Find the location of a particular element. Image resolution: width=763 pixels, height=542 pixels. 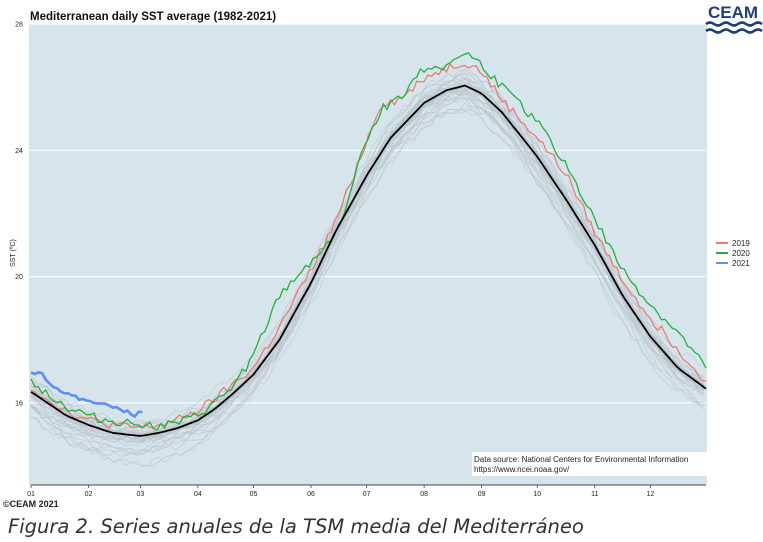

x-tick-label: 12 is located at coordinates (650, 494).